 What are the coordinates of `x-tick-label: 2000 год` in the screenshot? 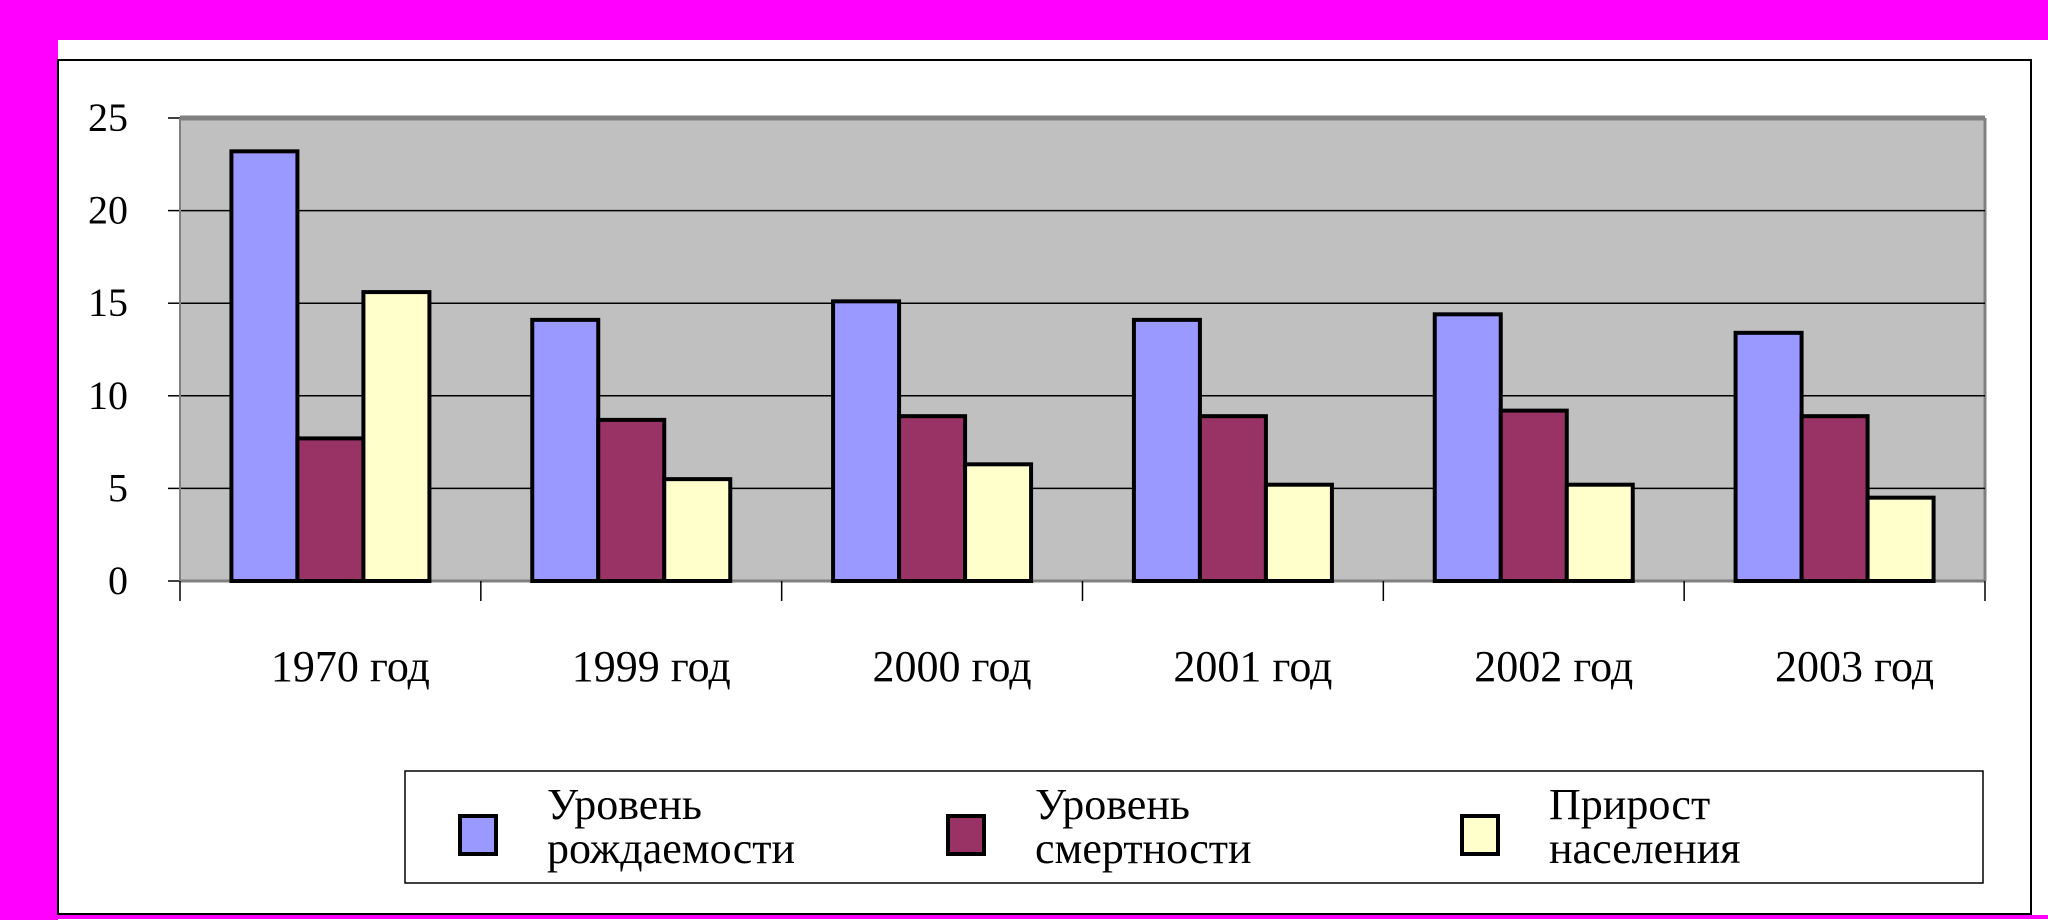 It's located at (952, 666).